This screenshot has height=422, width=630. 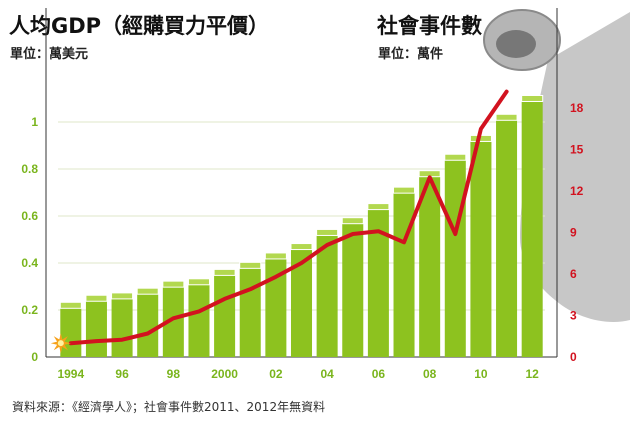 I want to click on x-axis-tick-label: 12, so click(x=533, y=374).